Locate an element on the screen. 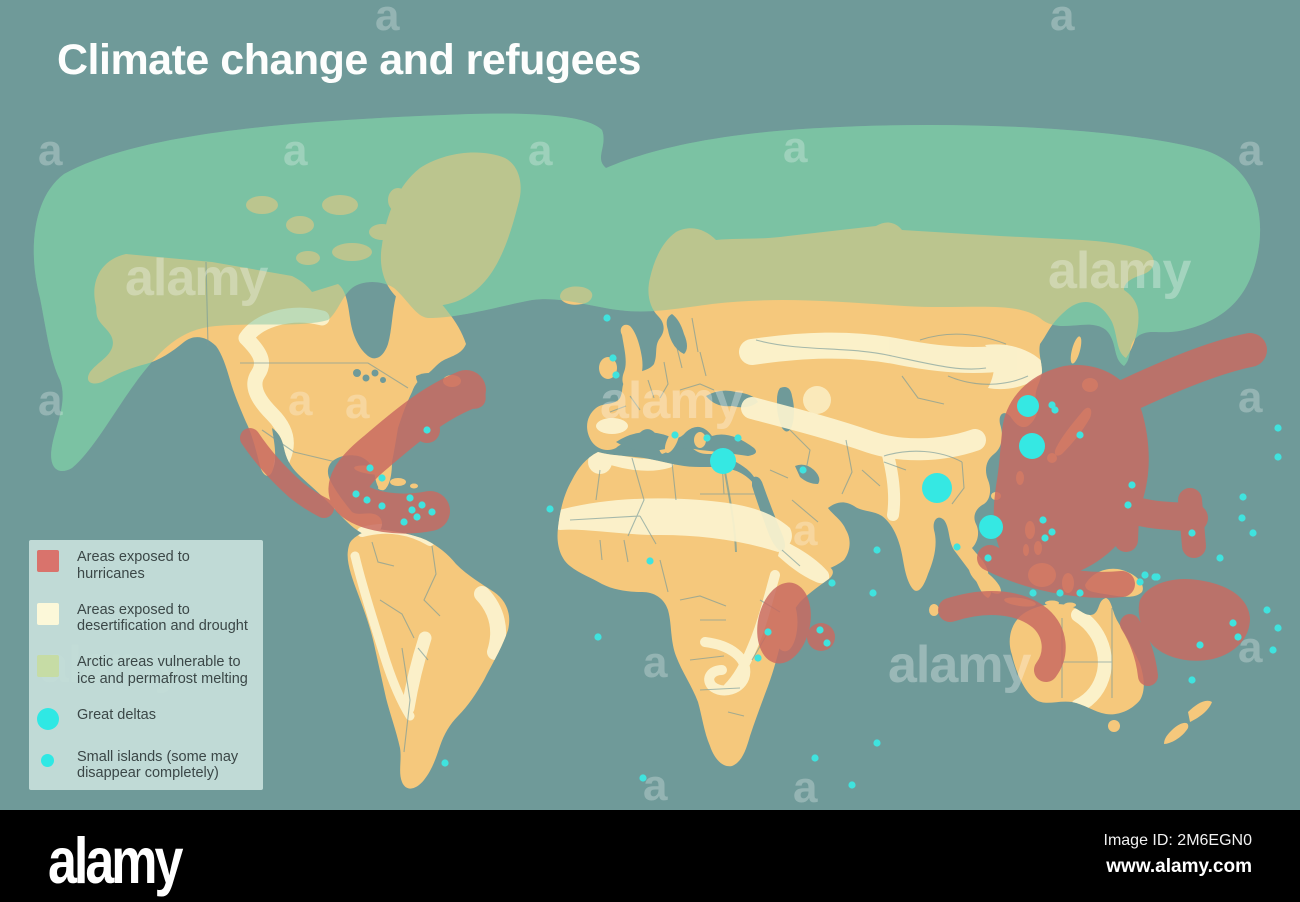 The image size is (1300, 902). legend-label: Great deltas is located at coordinates (116, 714).